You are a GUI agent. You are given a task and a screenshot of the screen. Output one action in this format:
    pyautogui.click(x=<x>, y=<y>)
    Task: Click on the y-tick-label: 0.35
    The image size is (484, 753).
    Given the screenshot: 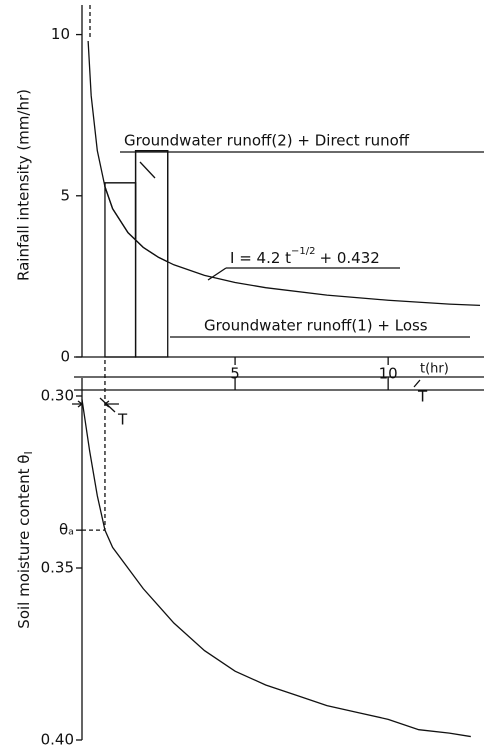 What is the action you would take?
    pyautogui.click(x=57, y=568)
    